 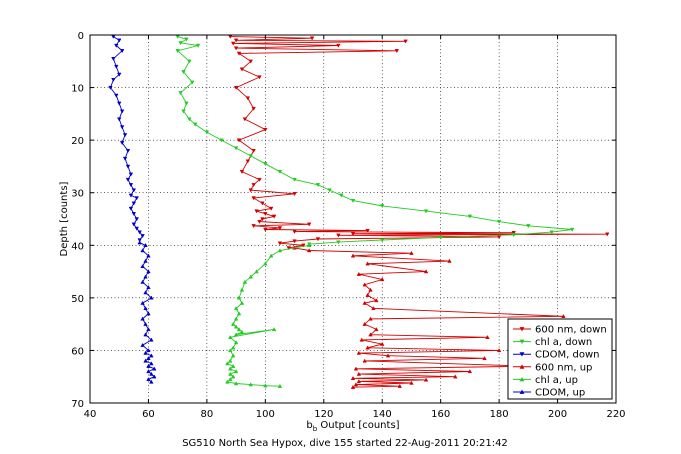 What do you see at coordinates (549, 393) in the screenshot?
I see `legend-item: CDOM, up` at bounding box center [549, 393].